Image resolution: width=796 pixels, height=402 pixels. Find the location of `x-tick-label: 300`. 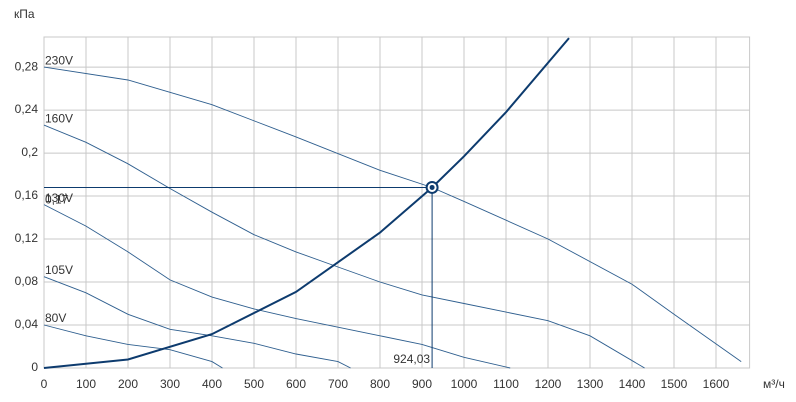

x-tick-label: 300 is located at coordinates (170, 384).